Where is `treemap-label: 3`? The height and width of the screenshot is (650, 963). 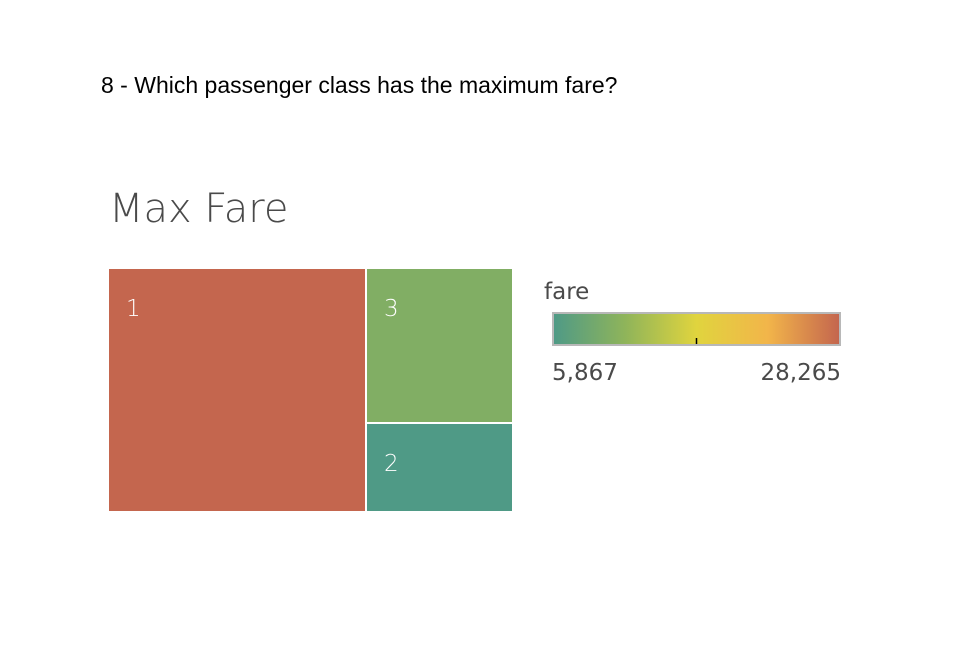
treemap-label: 3 is located at coordinates (391, 309).